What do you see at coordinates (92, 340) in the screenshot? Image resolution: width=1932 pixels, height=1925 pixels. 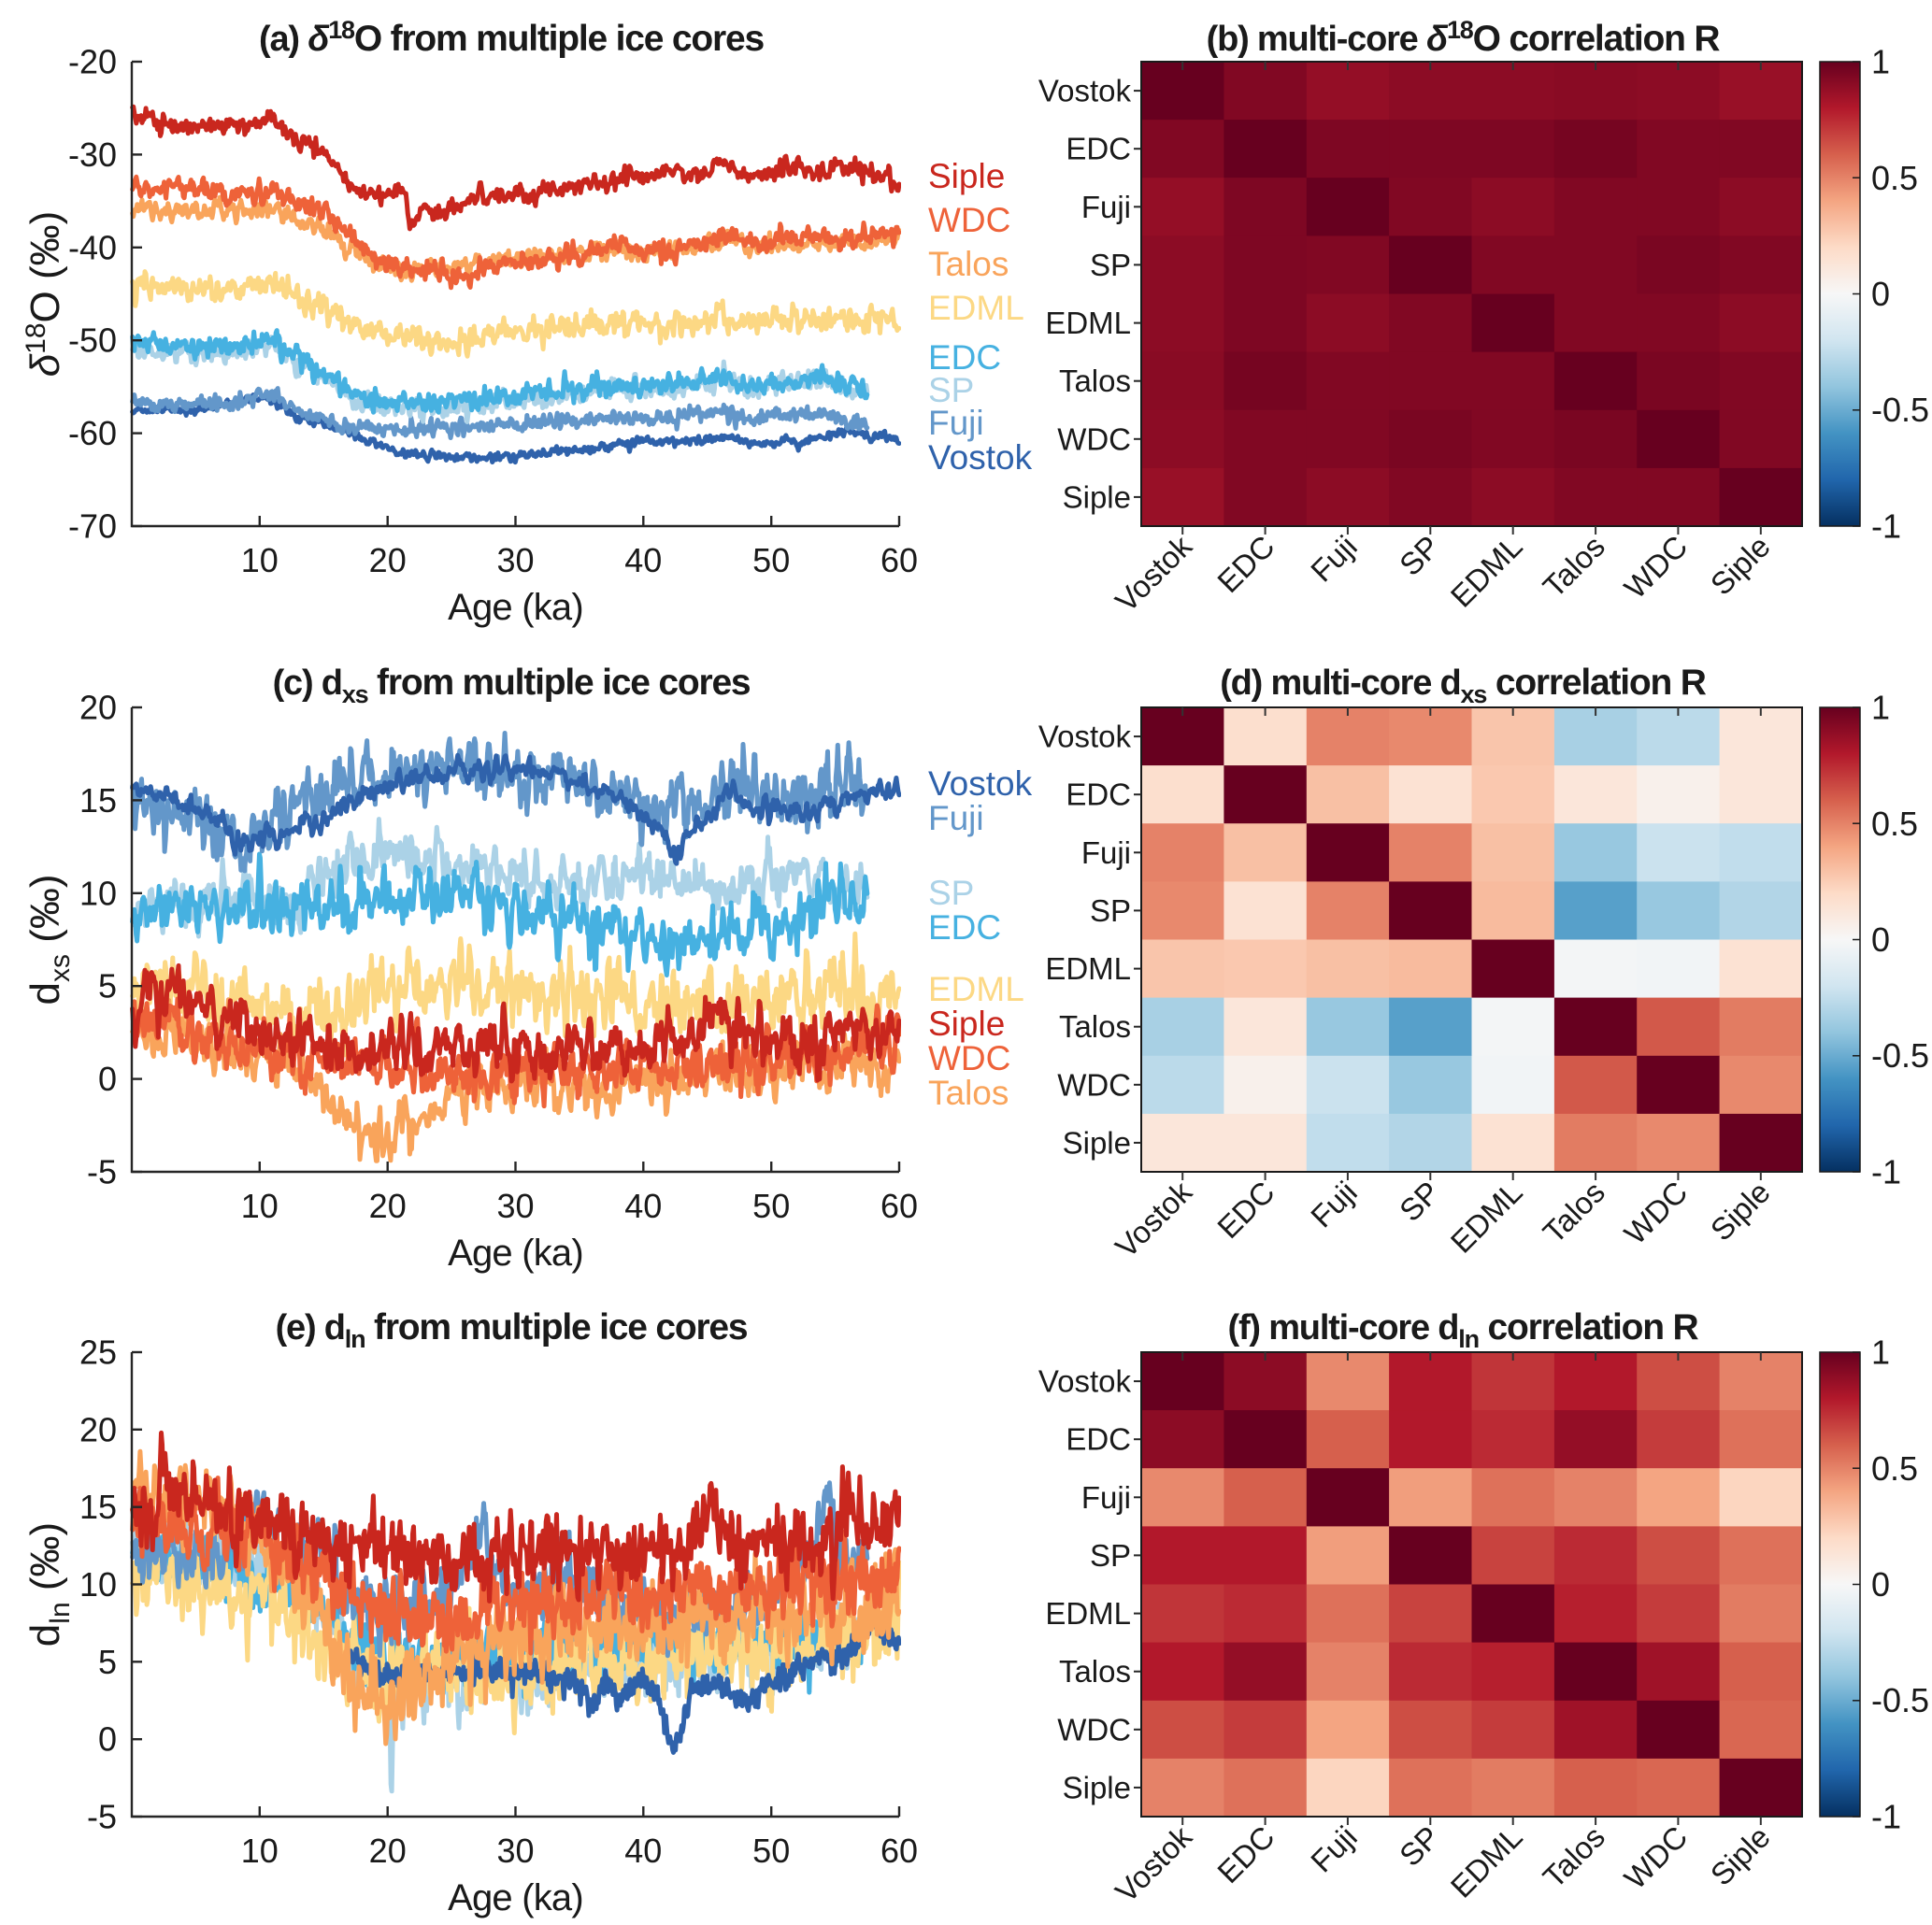 I see `svg-text: -50` at bounding box center [92, 340].